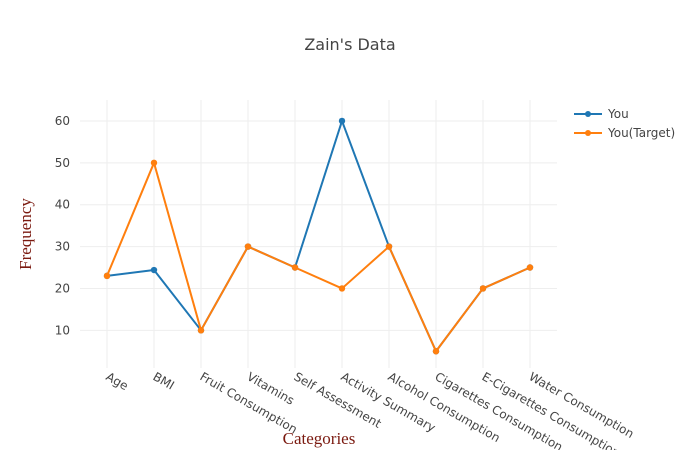 The image size is (700, 450). I want to click on legend-item-you: You, so click(601, 114).